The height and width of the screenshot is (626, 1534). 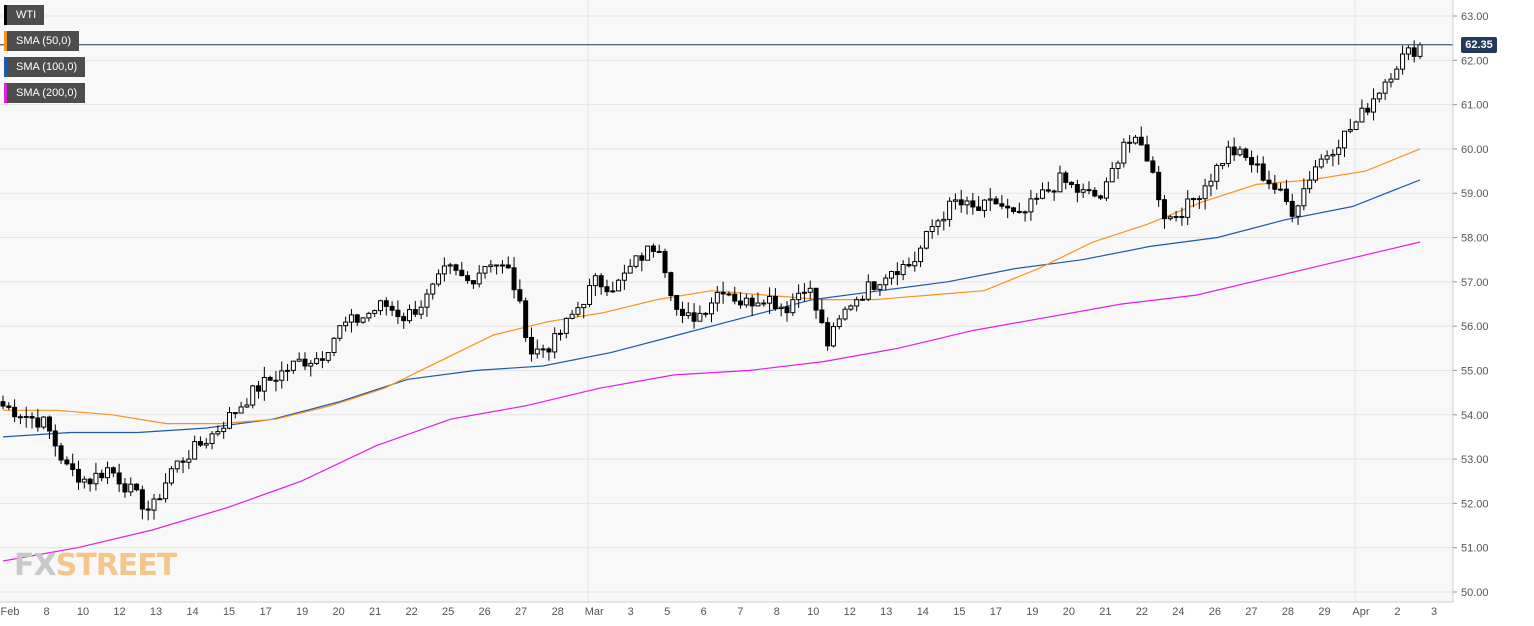 What do you see at coordinates (1475, 549) in the screenshot?
I see `y-tick-label: 51.00` at bounding box center [1475, 549].